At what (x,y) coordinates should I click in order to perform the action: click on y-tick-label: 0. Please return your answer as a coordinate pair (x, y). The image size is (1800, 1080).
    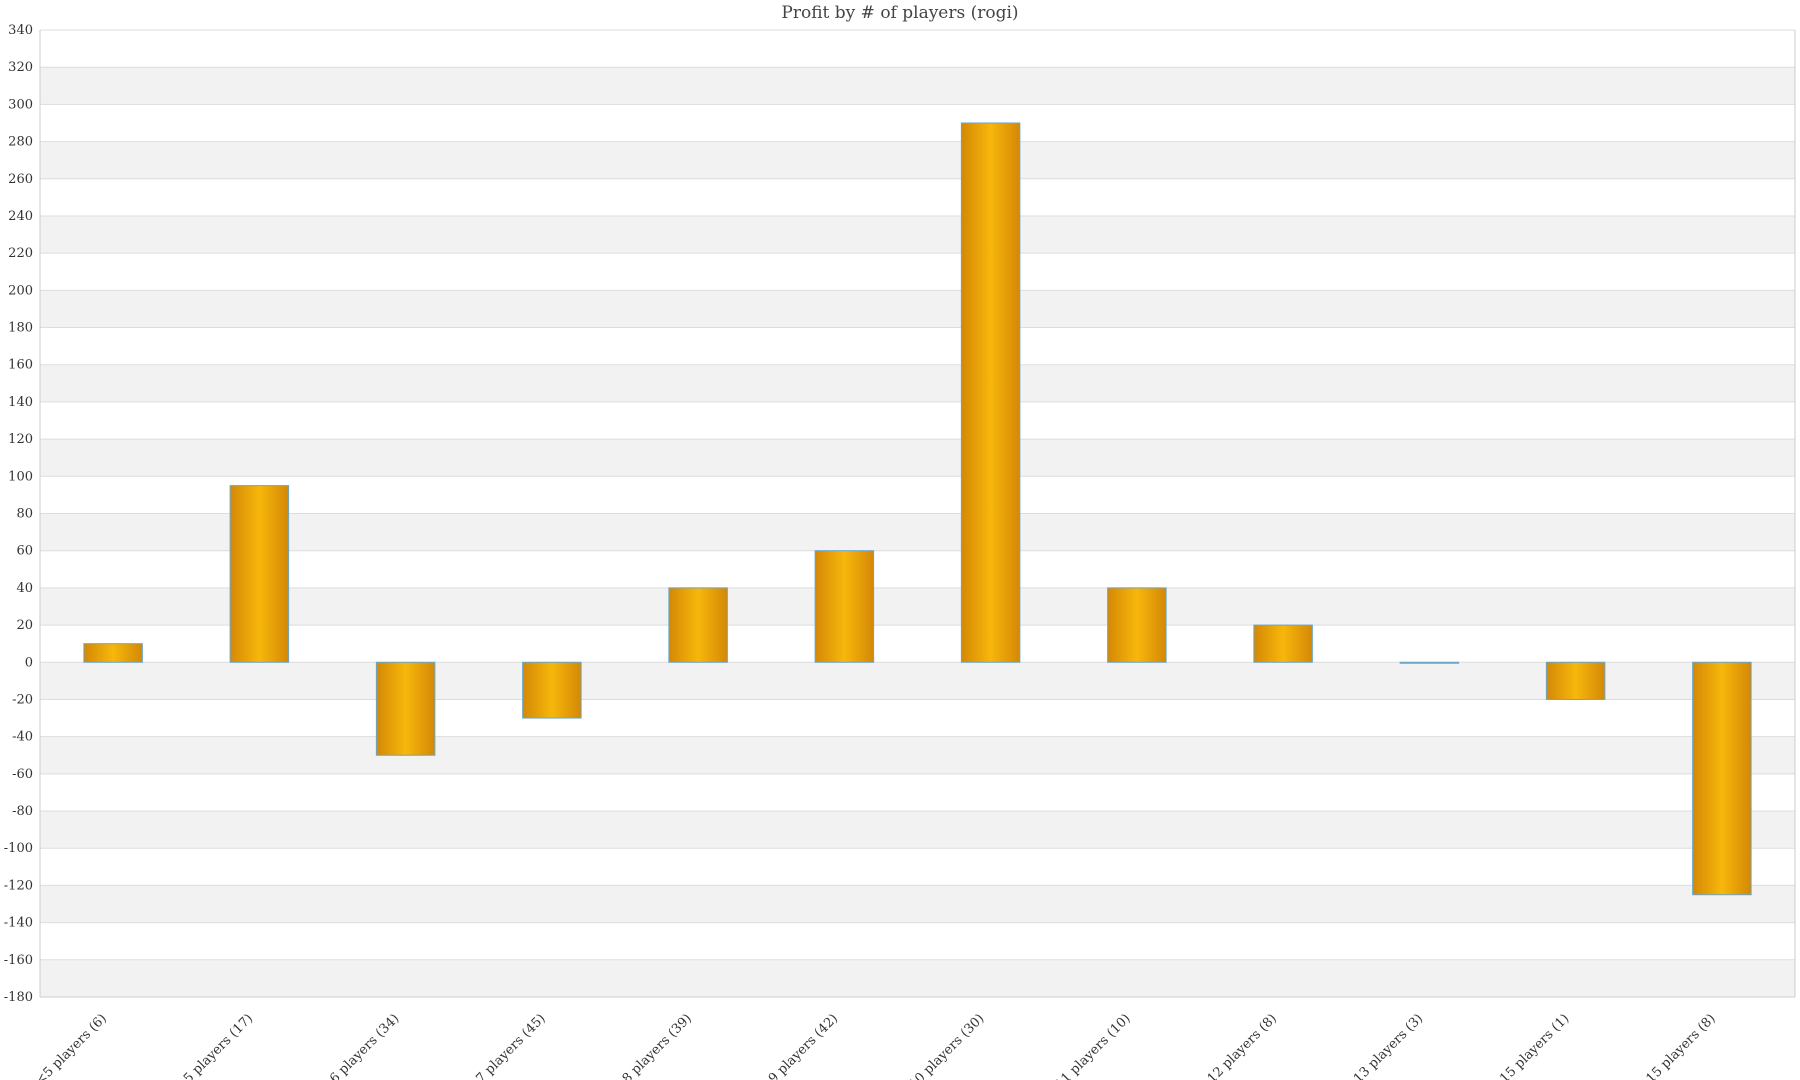
    Looking at the image, I should click on (29, 662).